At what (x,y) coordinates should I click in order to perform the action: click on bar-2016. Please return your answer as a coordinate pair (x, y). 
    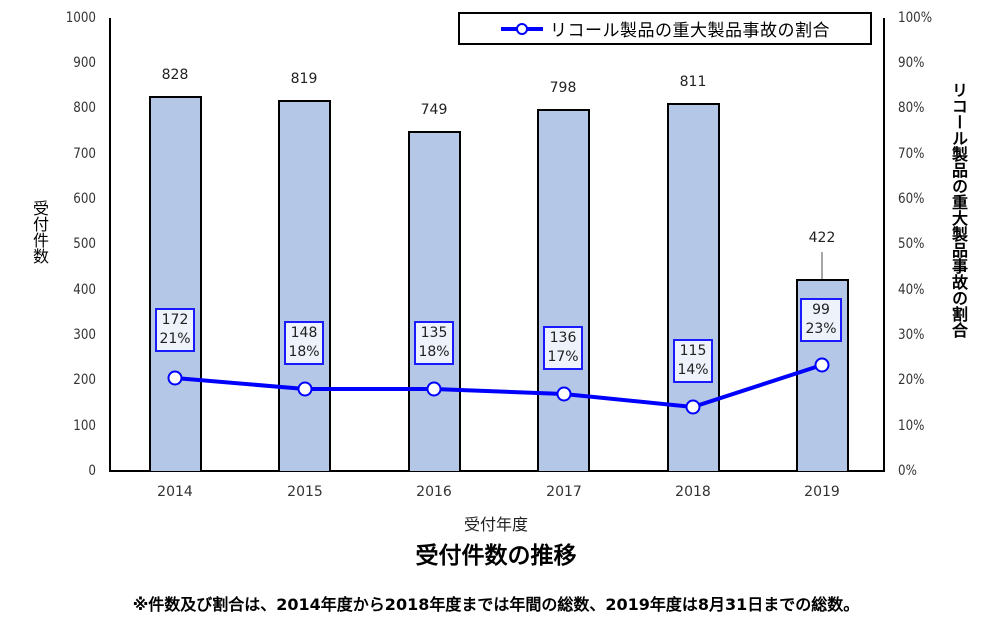
    Looking at the image, I should click on (434, 301).